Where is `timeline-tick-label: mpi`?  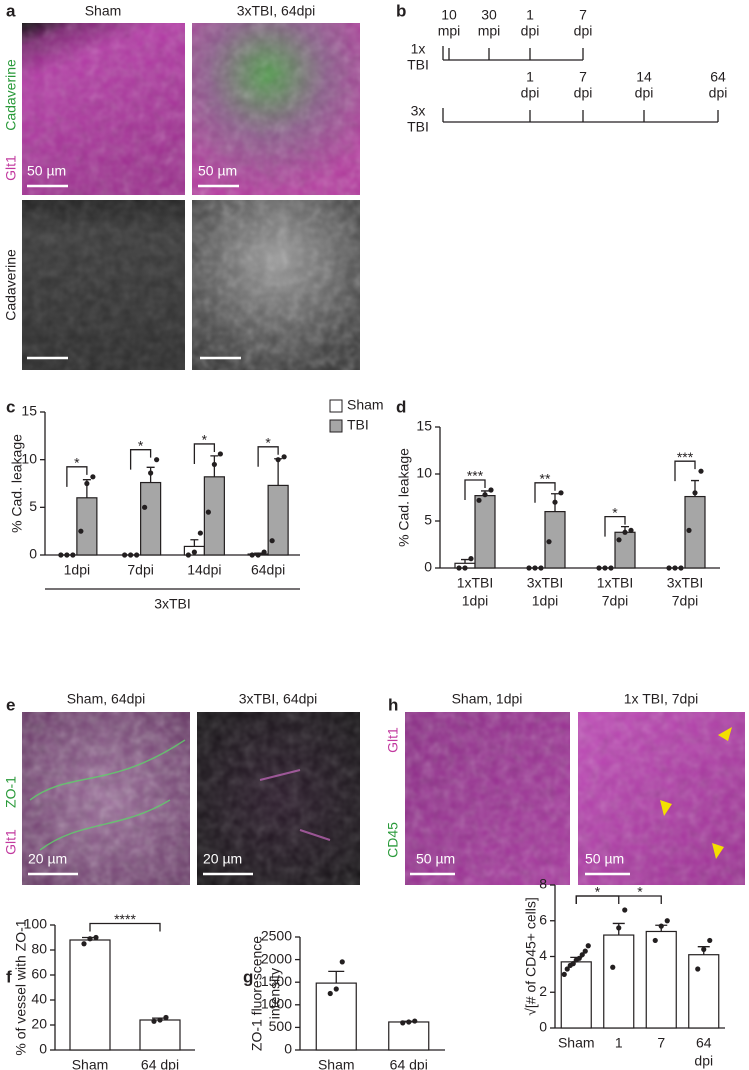
timeline-tick-label: mpi is located at coordinates (449, 31).